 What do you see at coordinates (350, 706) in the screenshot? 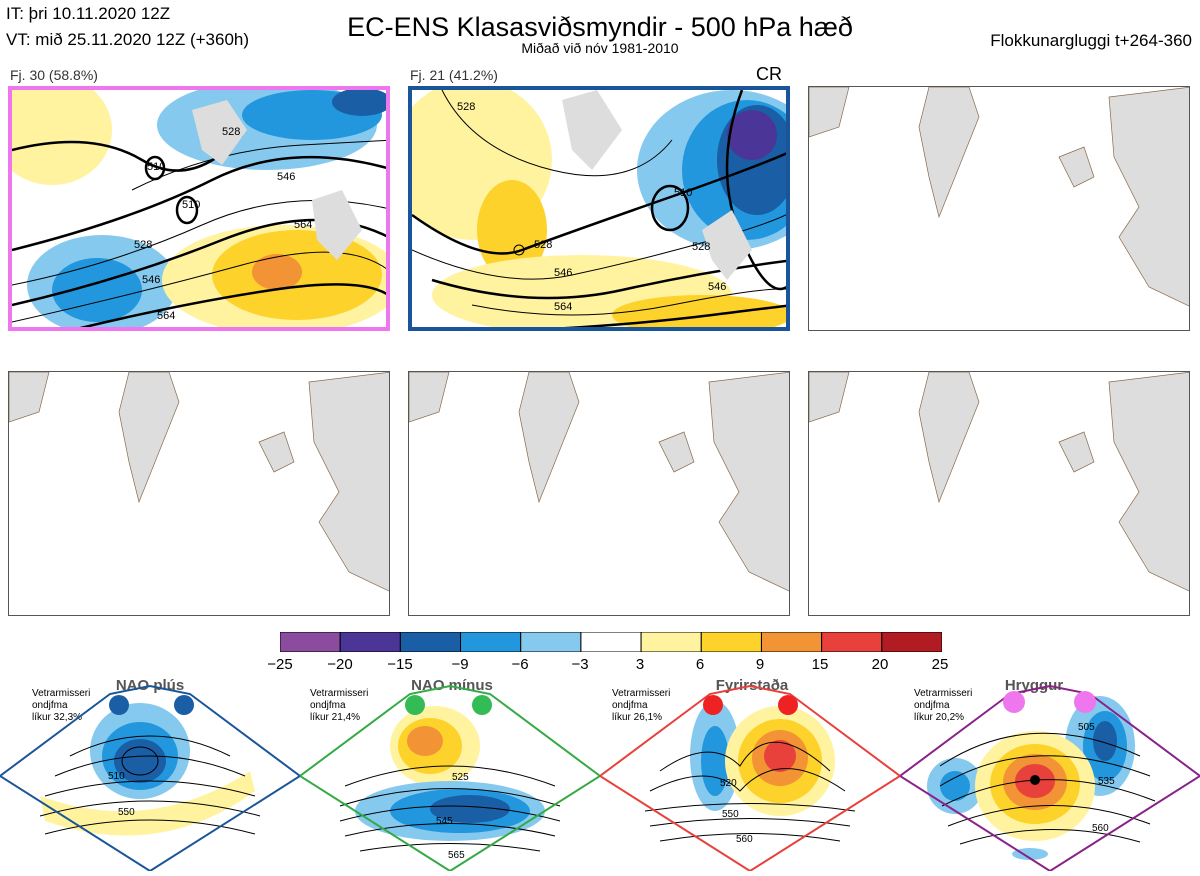
I see `regime-2-note: Vetrarmisseri ondjfma líkur 21,4%` at bounding box center [350, 706].